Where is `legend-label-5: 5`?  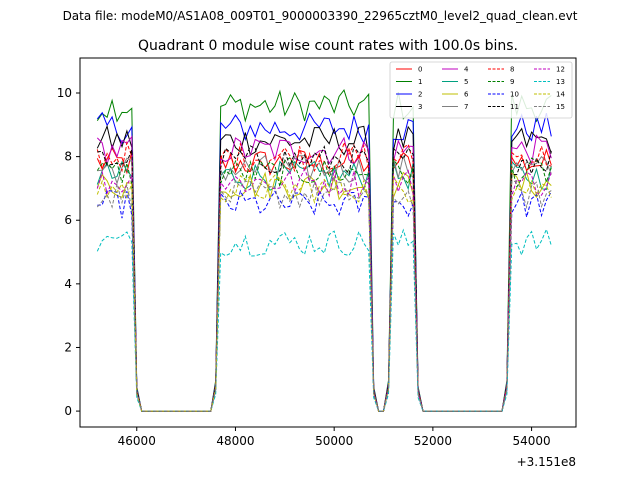
legend-label-5: 5 is located at coordinates (466, 82).